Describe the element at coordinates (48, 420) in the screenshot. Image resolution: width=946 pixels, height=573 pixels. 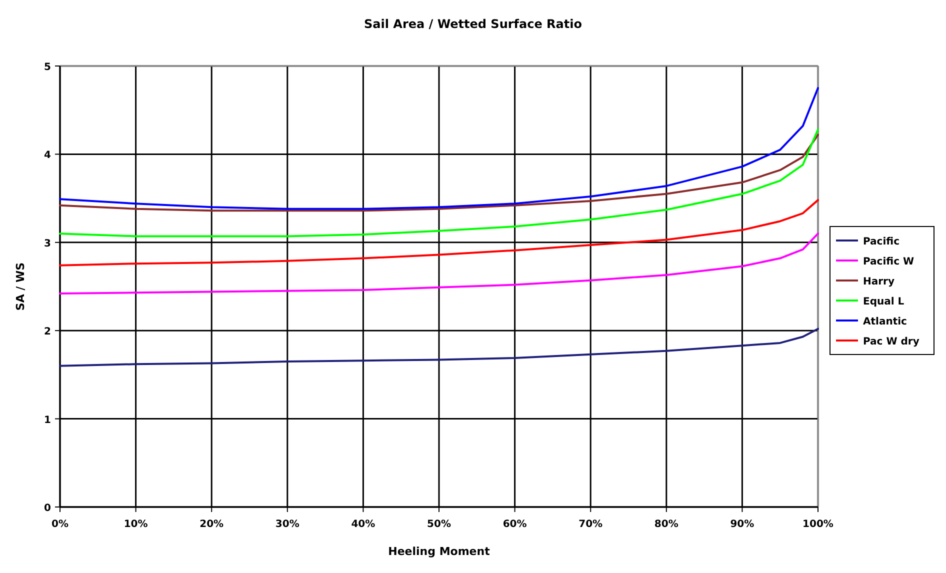
I see `y-tick-label: 1` at that location.